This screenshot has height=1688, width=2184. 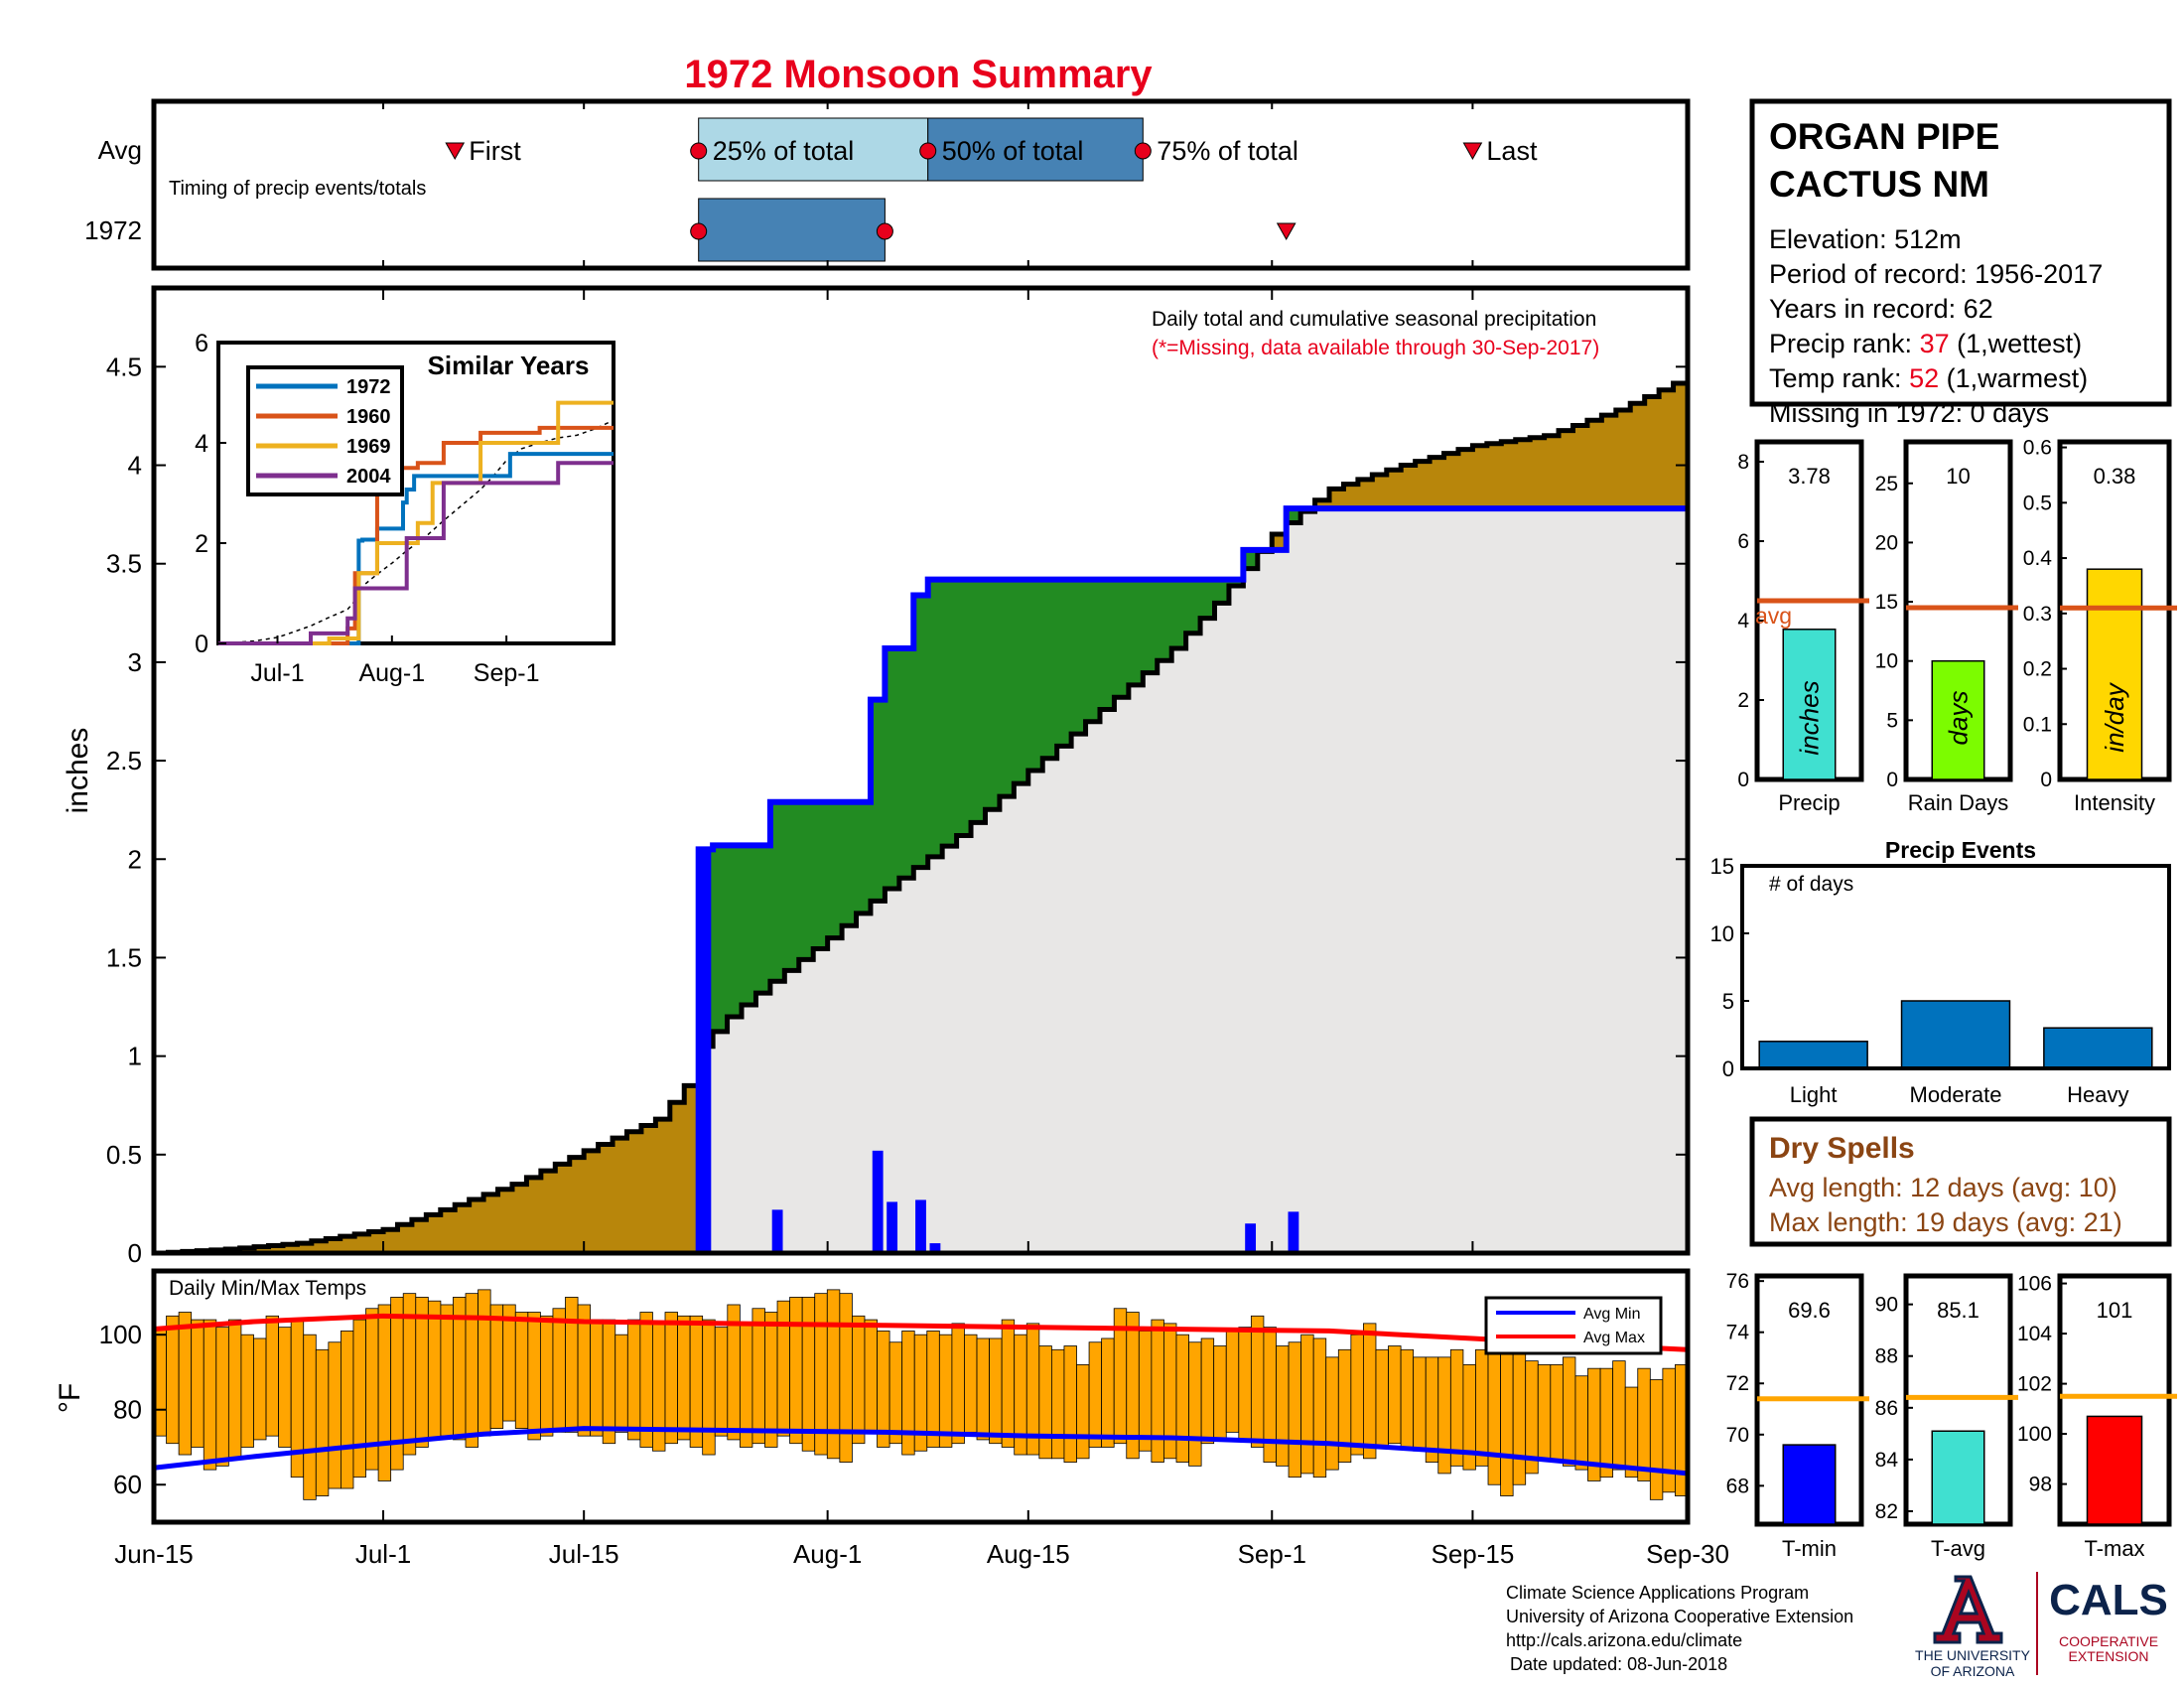 What do you see at coordinates (120, 1334) in the screenshot?
I see `temp-ytick-label: 100` at bounding box center [120, 1334].